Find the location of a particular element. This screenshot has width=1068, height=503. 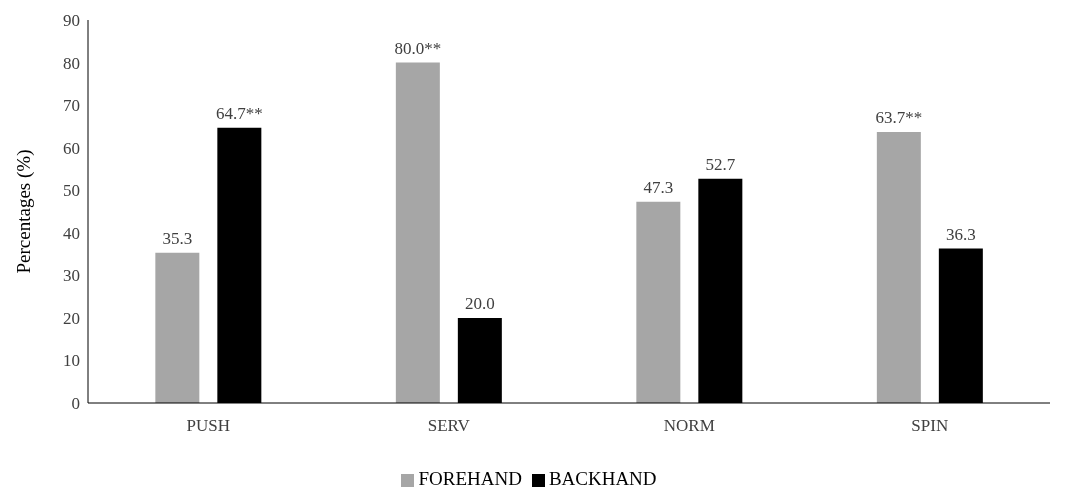

y-tick-label: 90 is located at coordinates (71, 21).